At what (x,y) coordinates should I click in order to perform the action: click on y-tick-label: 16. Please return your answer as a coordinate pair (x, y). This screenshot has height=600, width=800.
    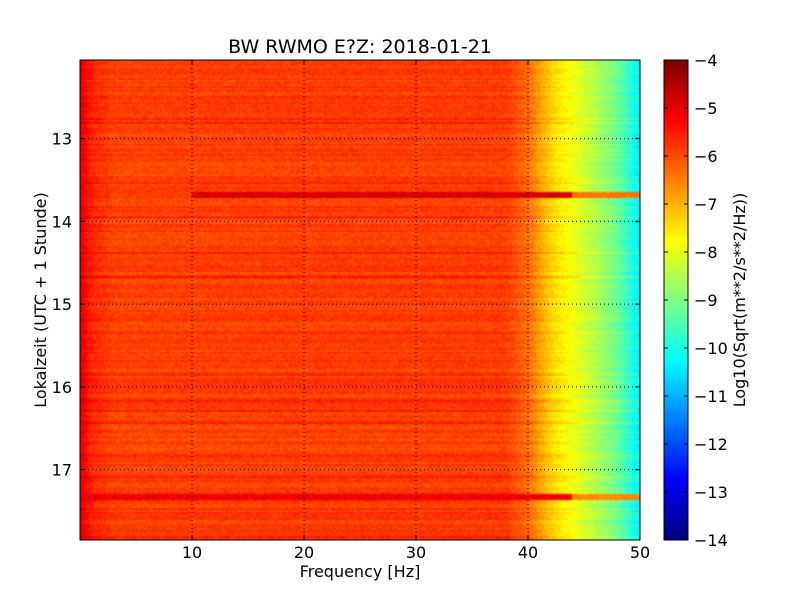
    Looking at the image, I should click on (62, 387).